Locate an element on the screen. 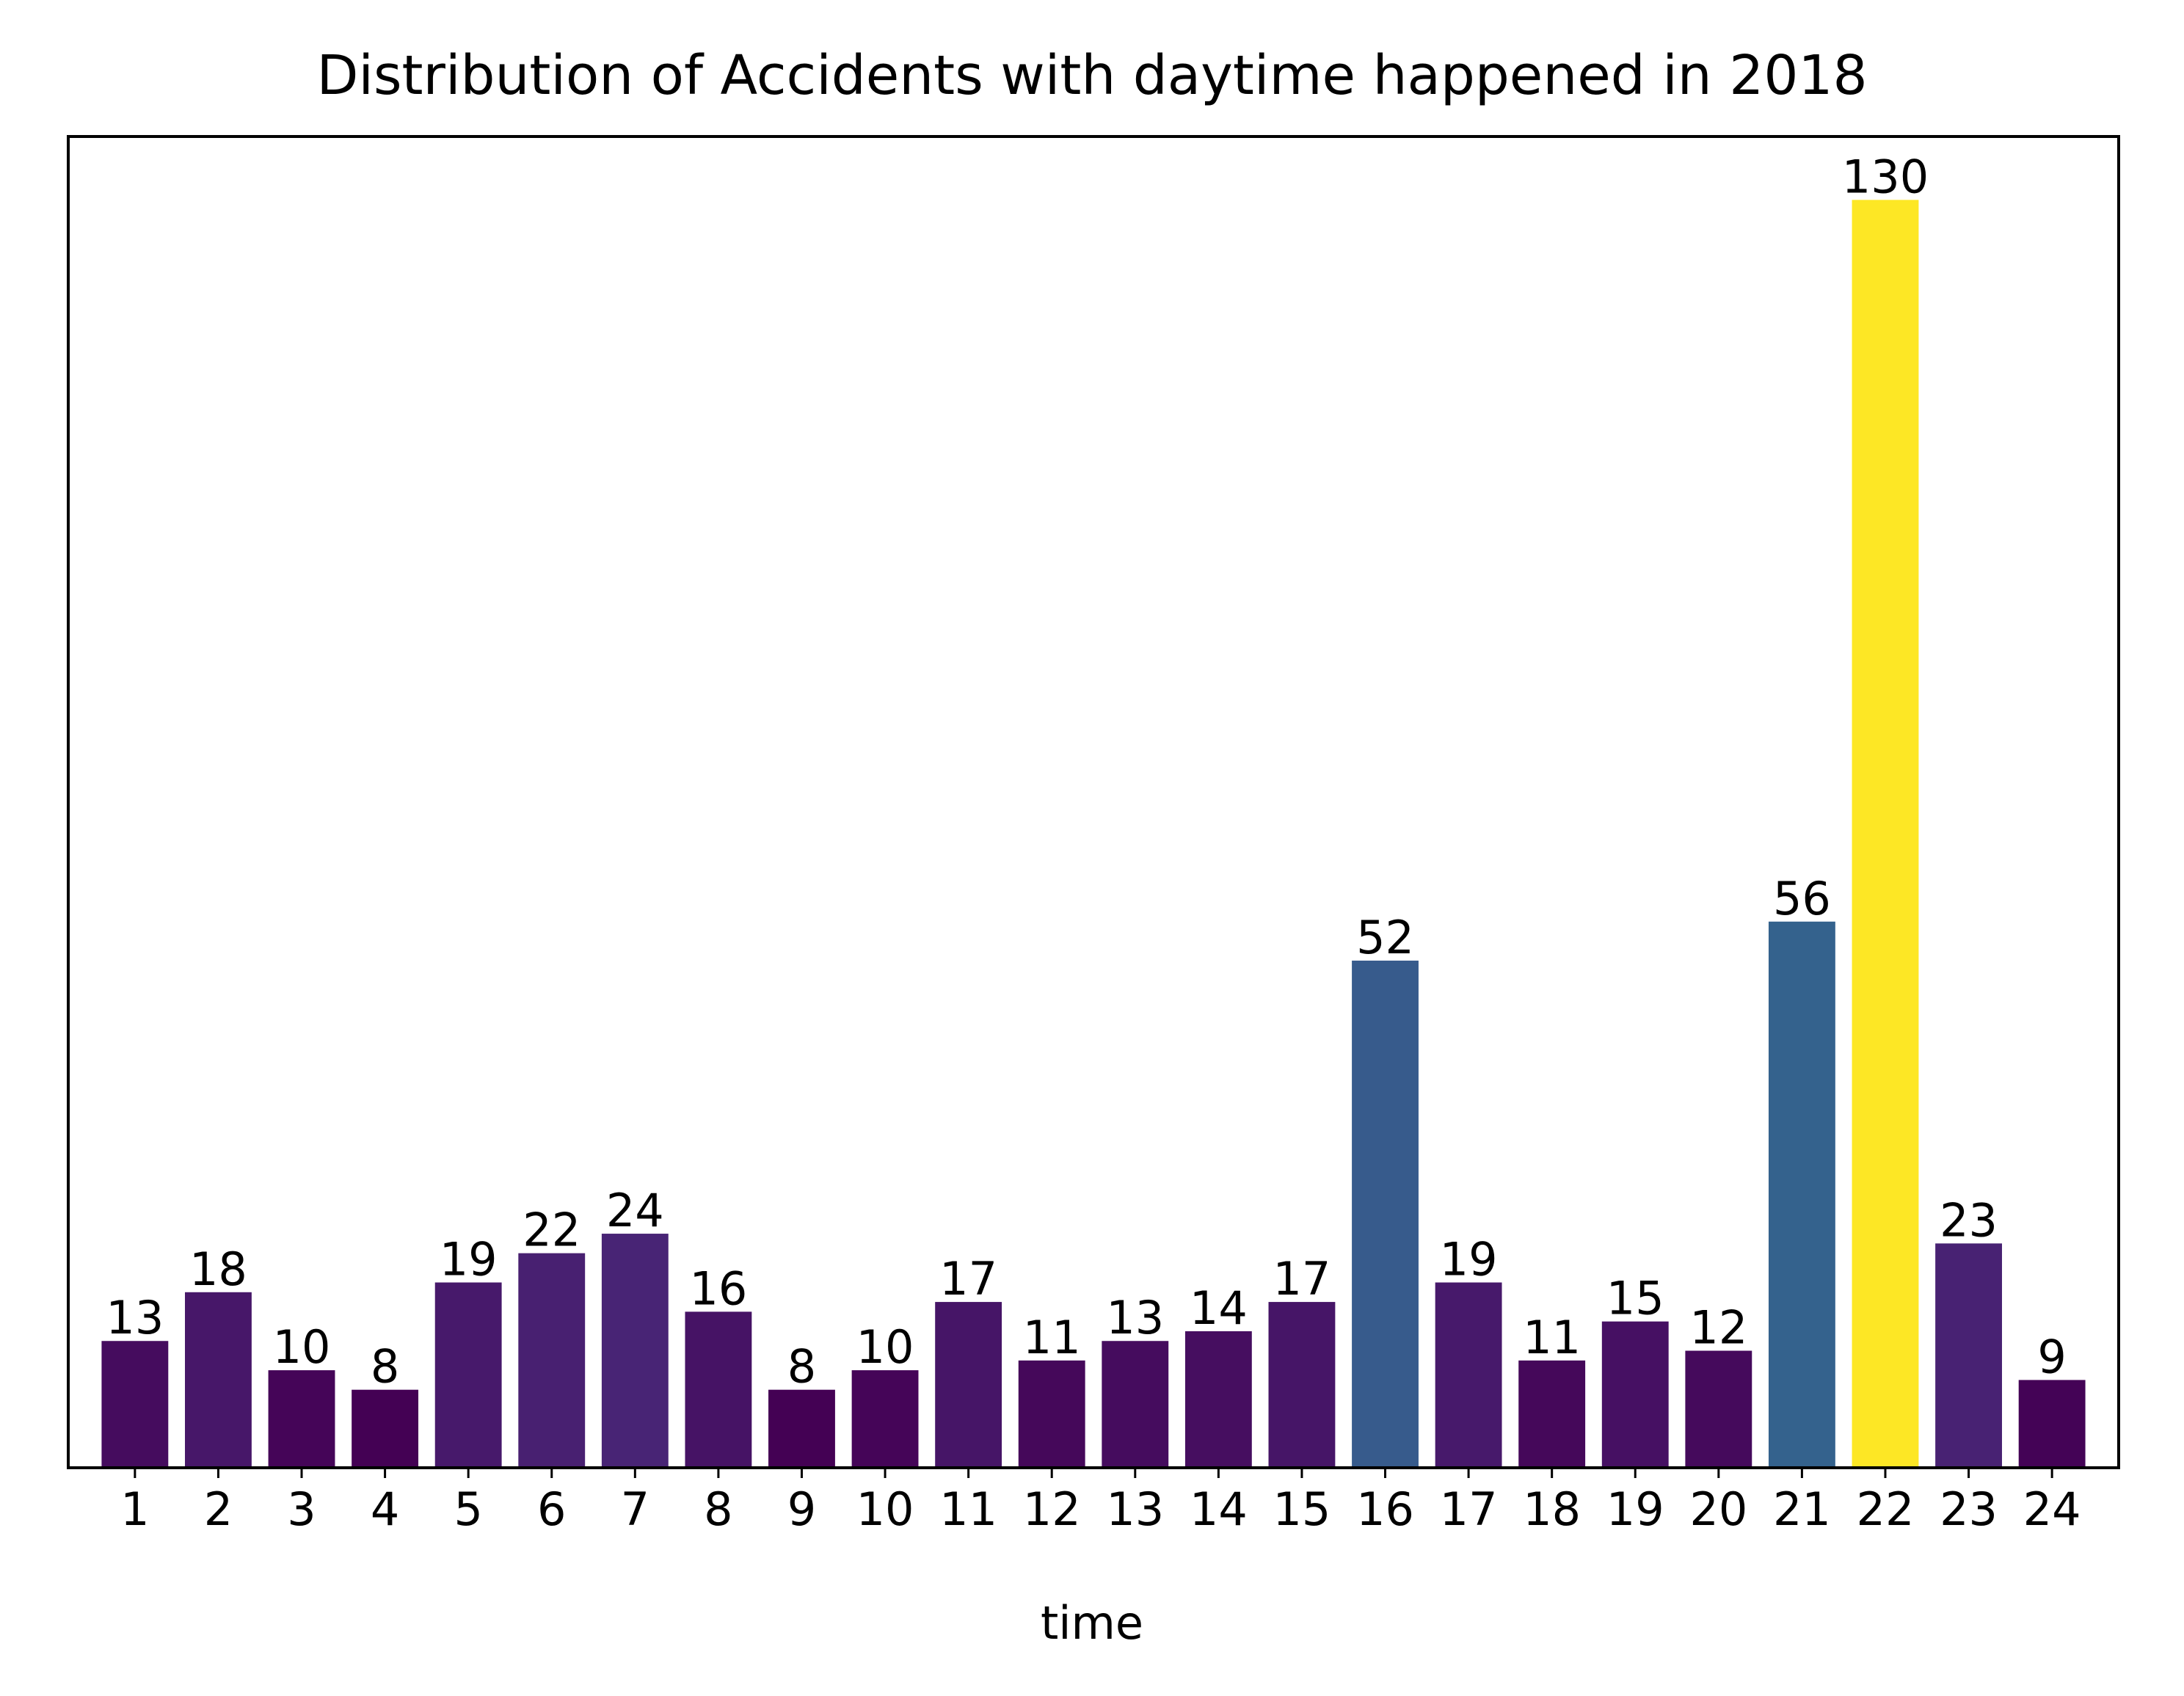 Image resolution: width=2184 pixels, height=1696 pixels. bar-value-label: 22 is located at coordinates (552, 1230).